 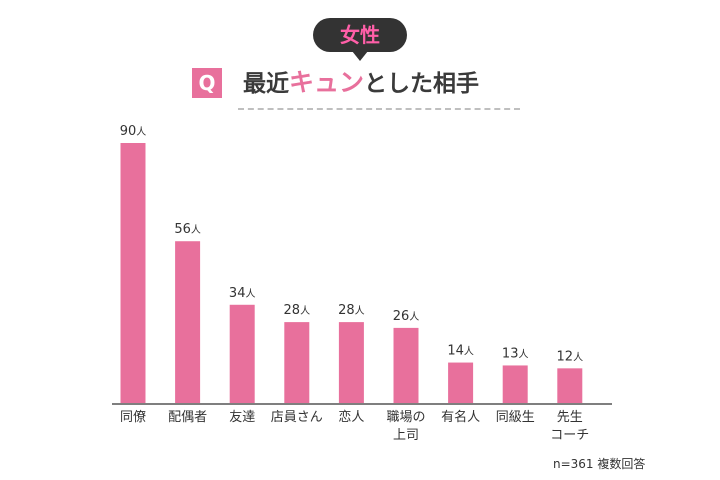 What do you see at coordinates (297, 417) in the screenshot?
I see `category-label-3: 店員さん` at bounding box center [297, 417].